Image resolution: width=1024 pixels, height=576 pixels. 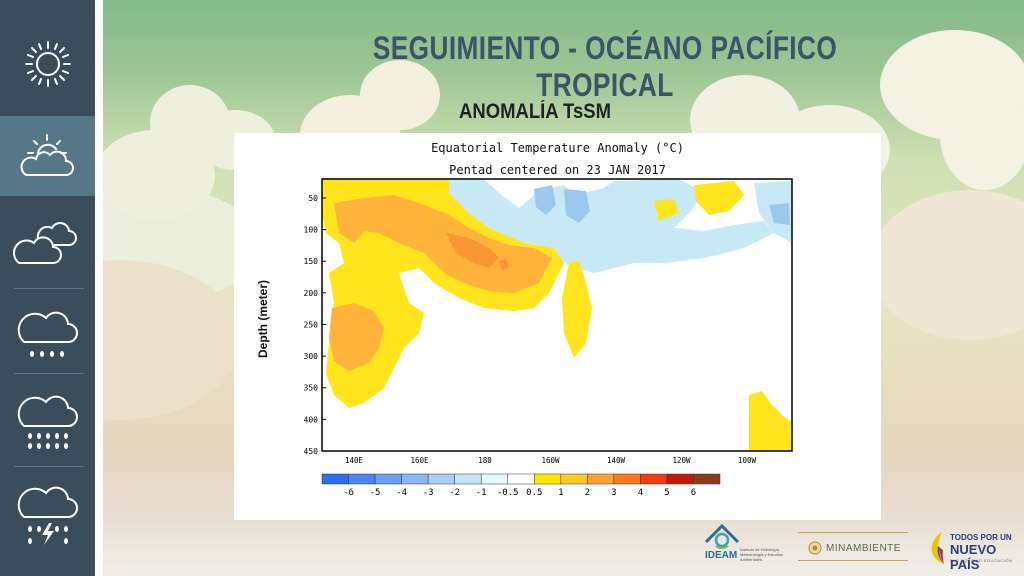 I want to click on cloud-storm-icon, so click(x=47, y=515).